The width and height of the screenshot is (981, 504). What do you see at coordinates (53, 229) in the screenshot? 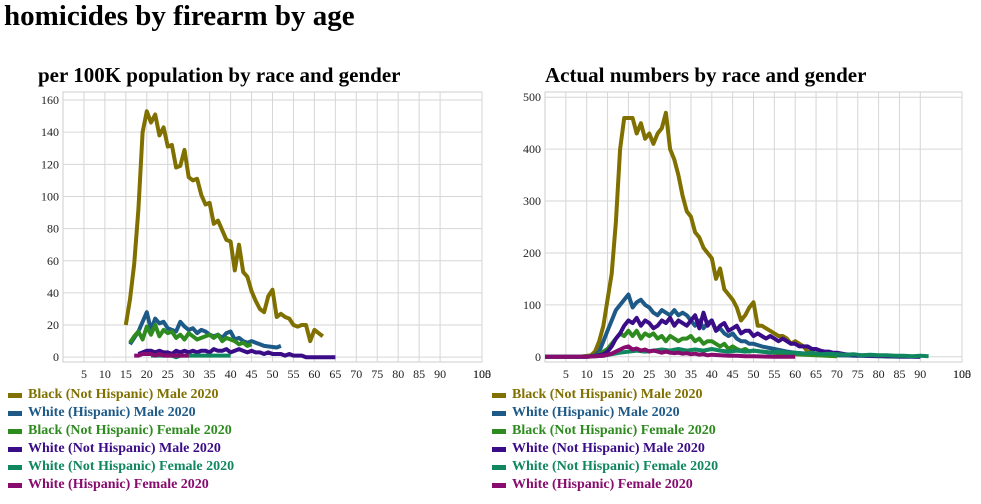
I see `y-tick-label: 80` at bounding box center [53, 229].